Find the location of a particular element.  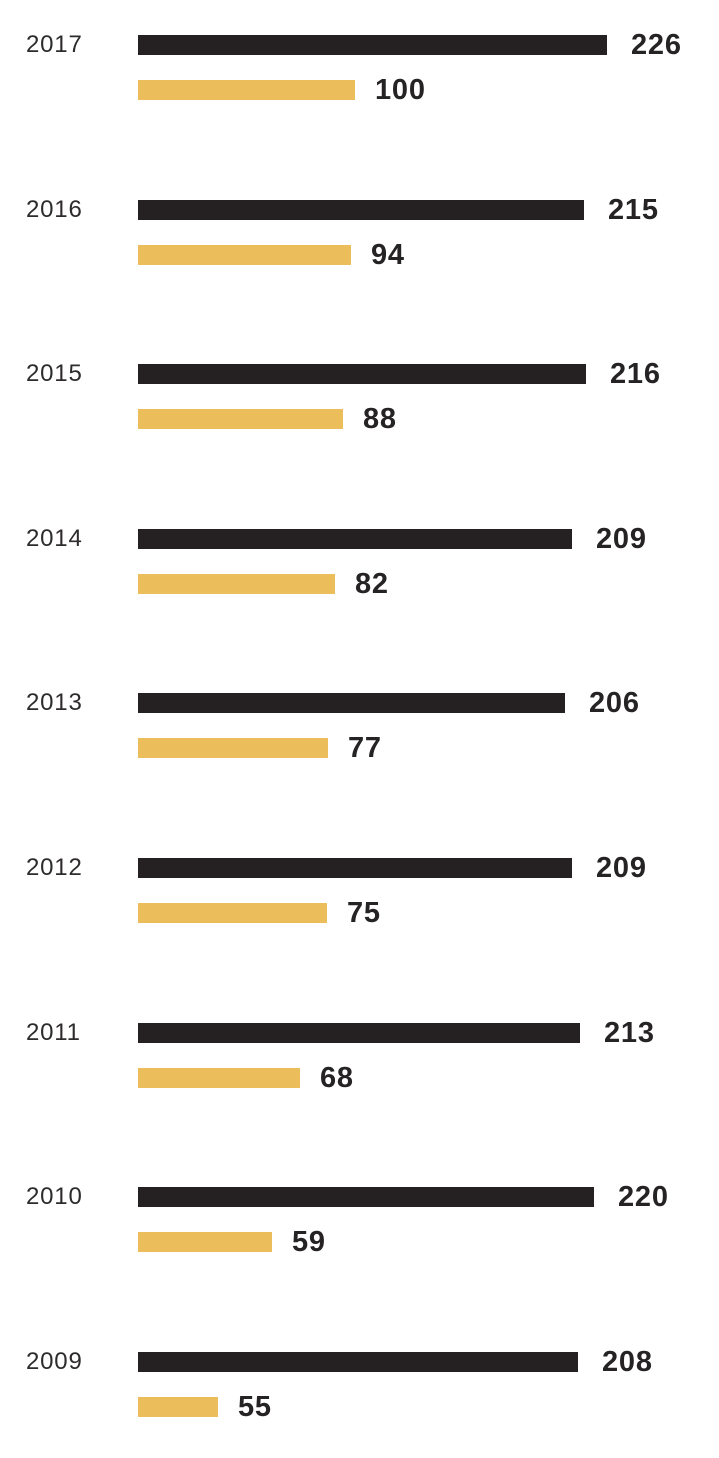

gold-bar-value-label: 82 is located at coordinates (372, 583).